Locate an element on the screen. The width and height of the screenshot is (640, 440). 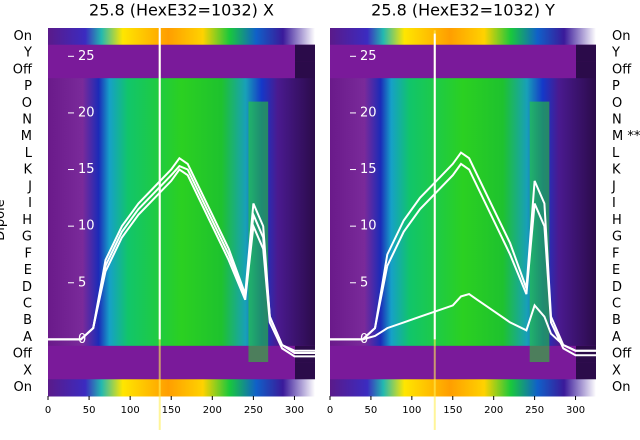
row-label: G is located at coordinates (617, 237).